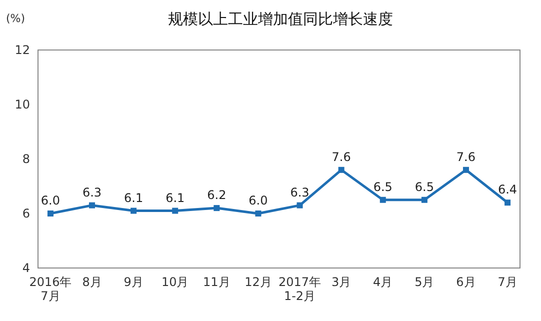 Image resolution: width=541 pixels, height=321 pixels. What do you see at coordinates (22, 50) in the screenshot?
I see `y-tick-label: 12` at bounding box center [22, 50].